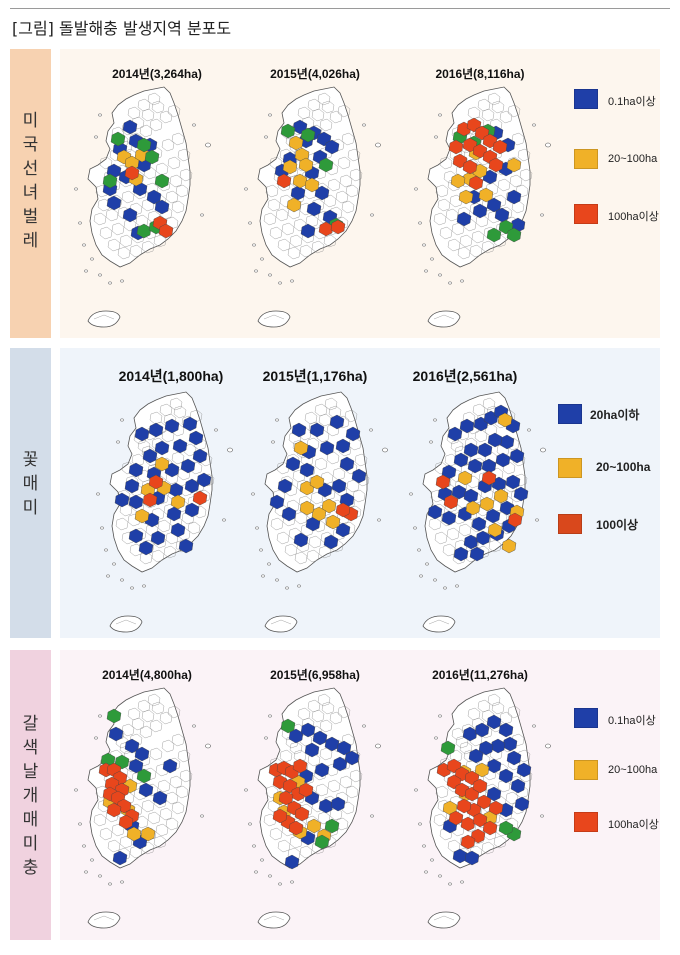 This screenshot has width=680, height=955. What do you see at coordinates (315, 74) in the screenshot?
I see `map-year-label-2015: 2015년(4,026ha)` at bounding box center [315, 74].